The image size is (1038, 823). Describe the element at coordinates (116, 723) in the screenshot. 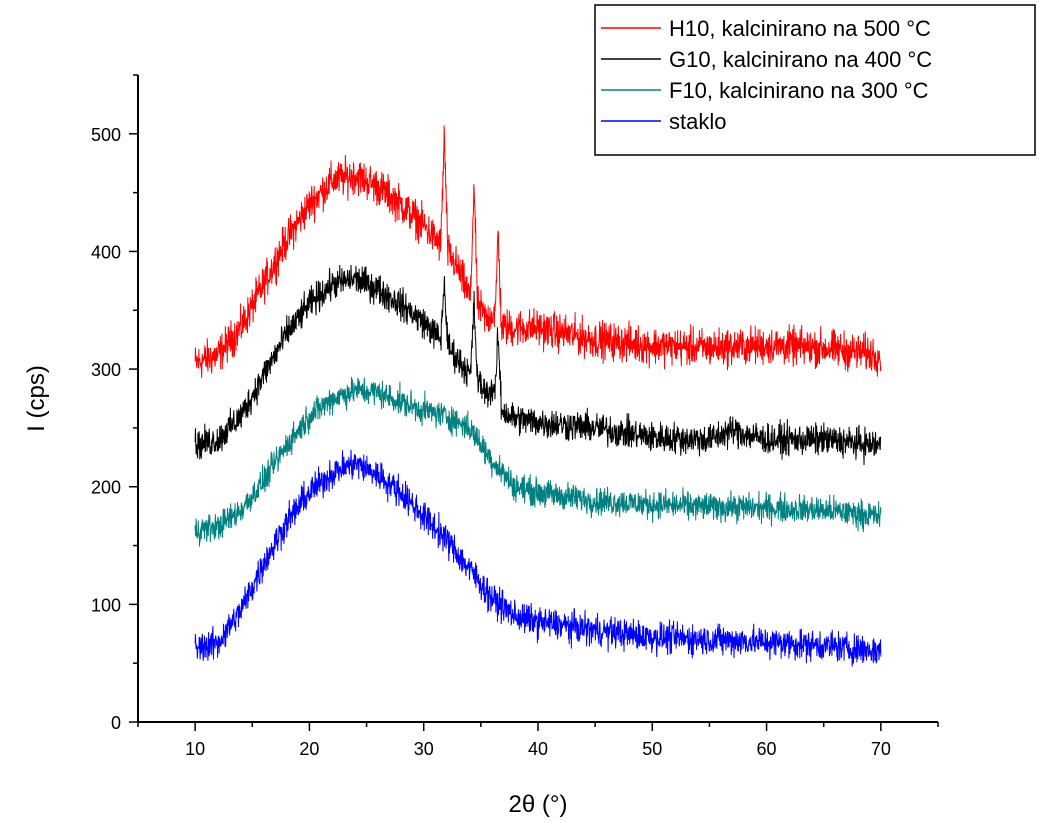

I see `y-tick-label: 0` at that location.